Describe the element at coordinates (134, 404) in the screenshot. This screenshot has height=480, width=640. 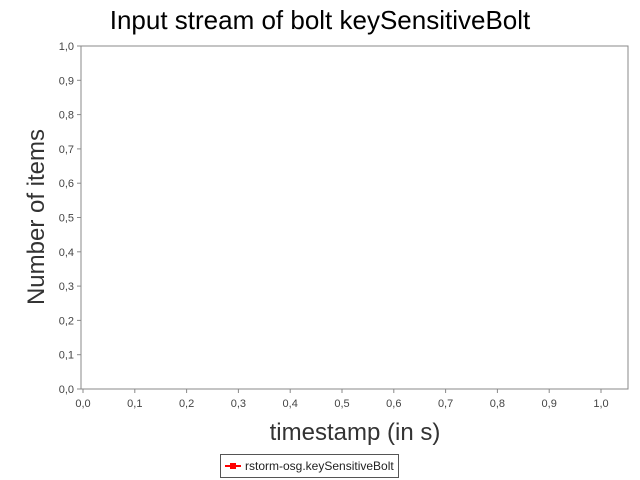
I see `x-tick-label: 0,1` at that location.